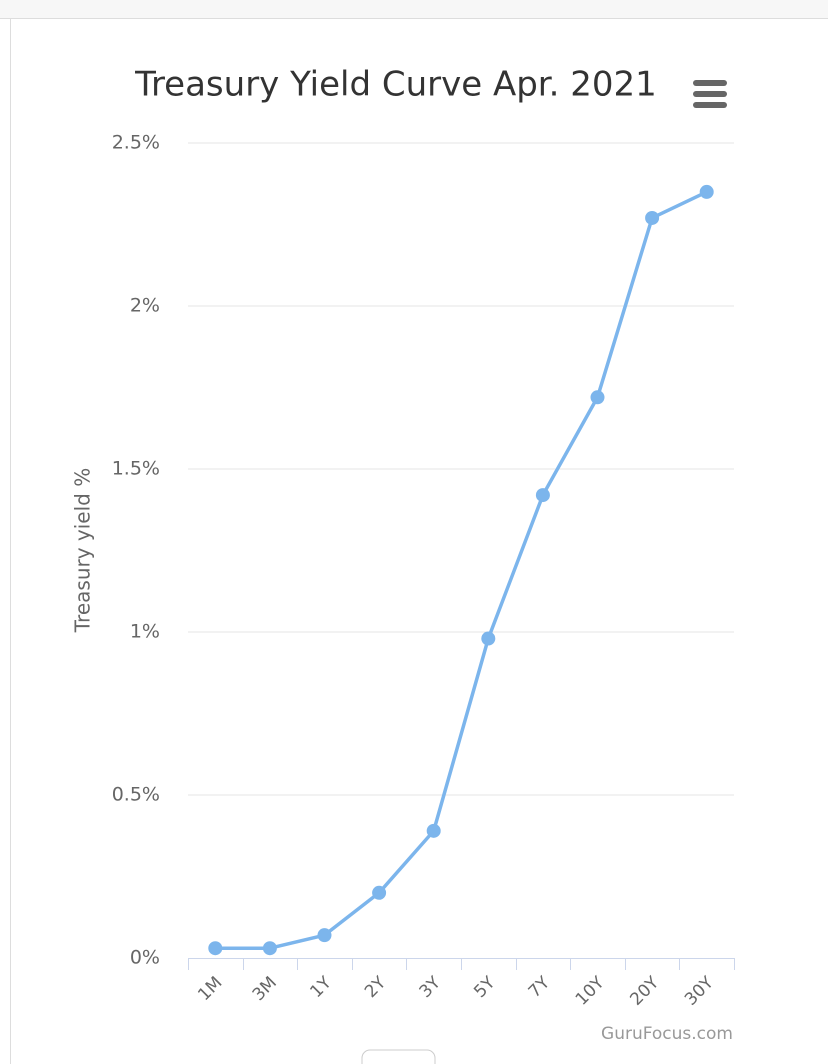  Describe the element at coordinates (485, 987) in the screenshot. I see `x-tick-label: 5Y` at that location.